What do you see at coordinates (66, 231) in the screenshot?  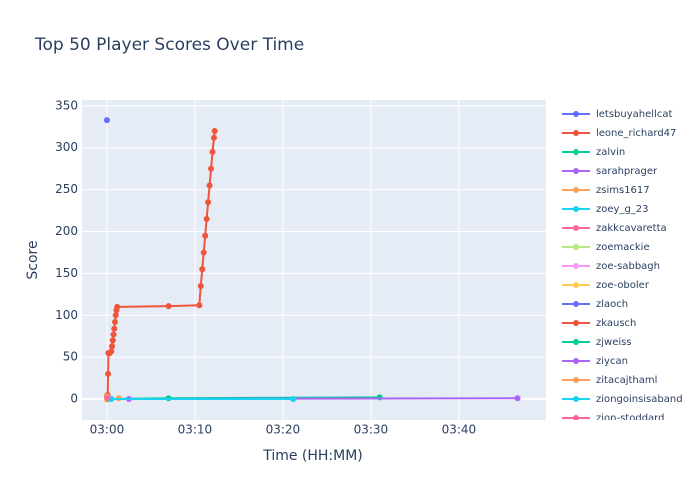 I see `y-tick-label: 200` at bounding box center [66, 231].